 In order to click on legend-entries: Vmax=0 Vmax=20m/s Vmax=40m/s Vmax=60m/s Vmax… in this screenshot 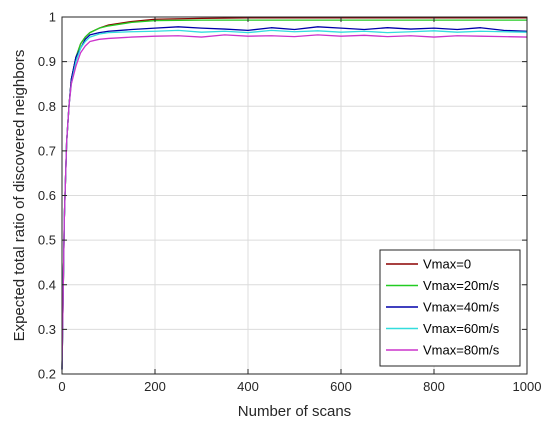, I will do `click(443, 307)`.